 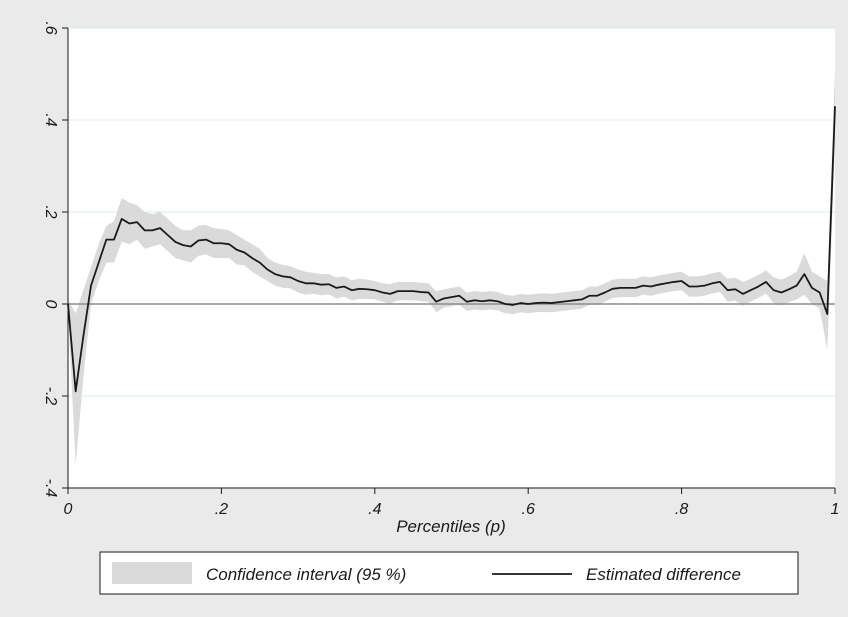 What do you see at coordinates (835, 509) in the screenshot?
I see `x-tick-label: 1` at bounding box center [835, 509].